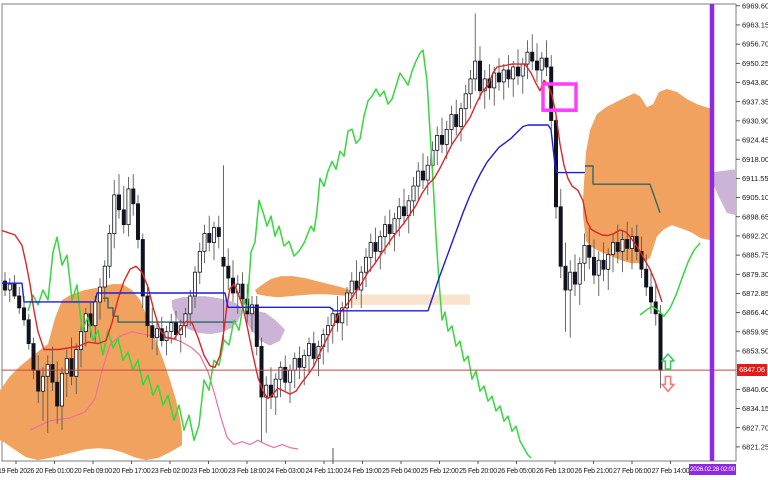 The height and width of the screenshot is (480, 768). What do you see at coordinates (755, 427) in the screenshot?
I see `price-tick-label: 6827.70` at bounding box center [755, 427].